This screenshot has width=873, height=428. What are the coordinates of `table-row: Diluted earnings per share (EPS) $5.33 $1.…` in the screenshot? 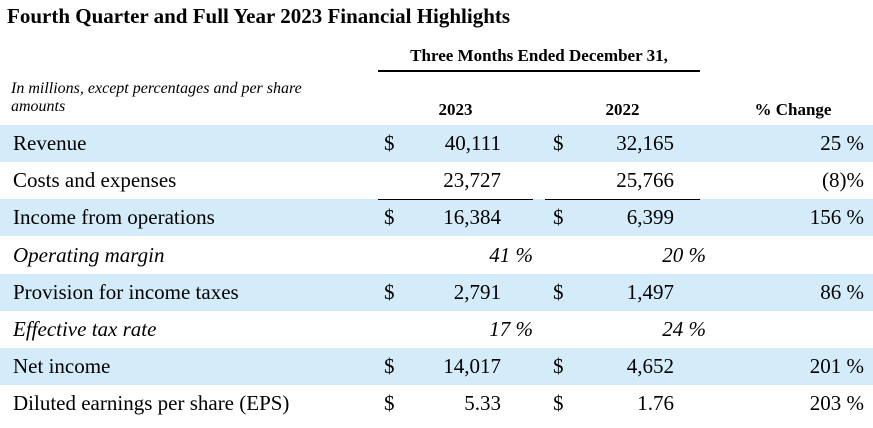 It's located at (436, 403).